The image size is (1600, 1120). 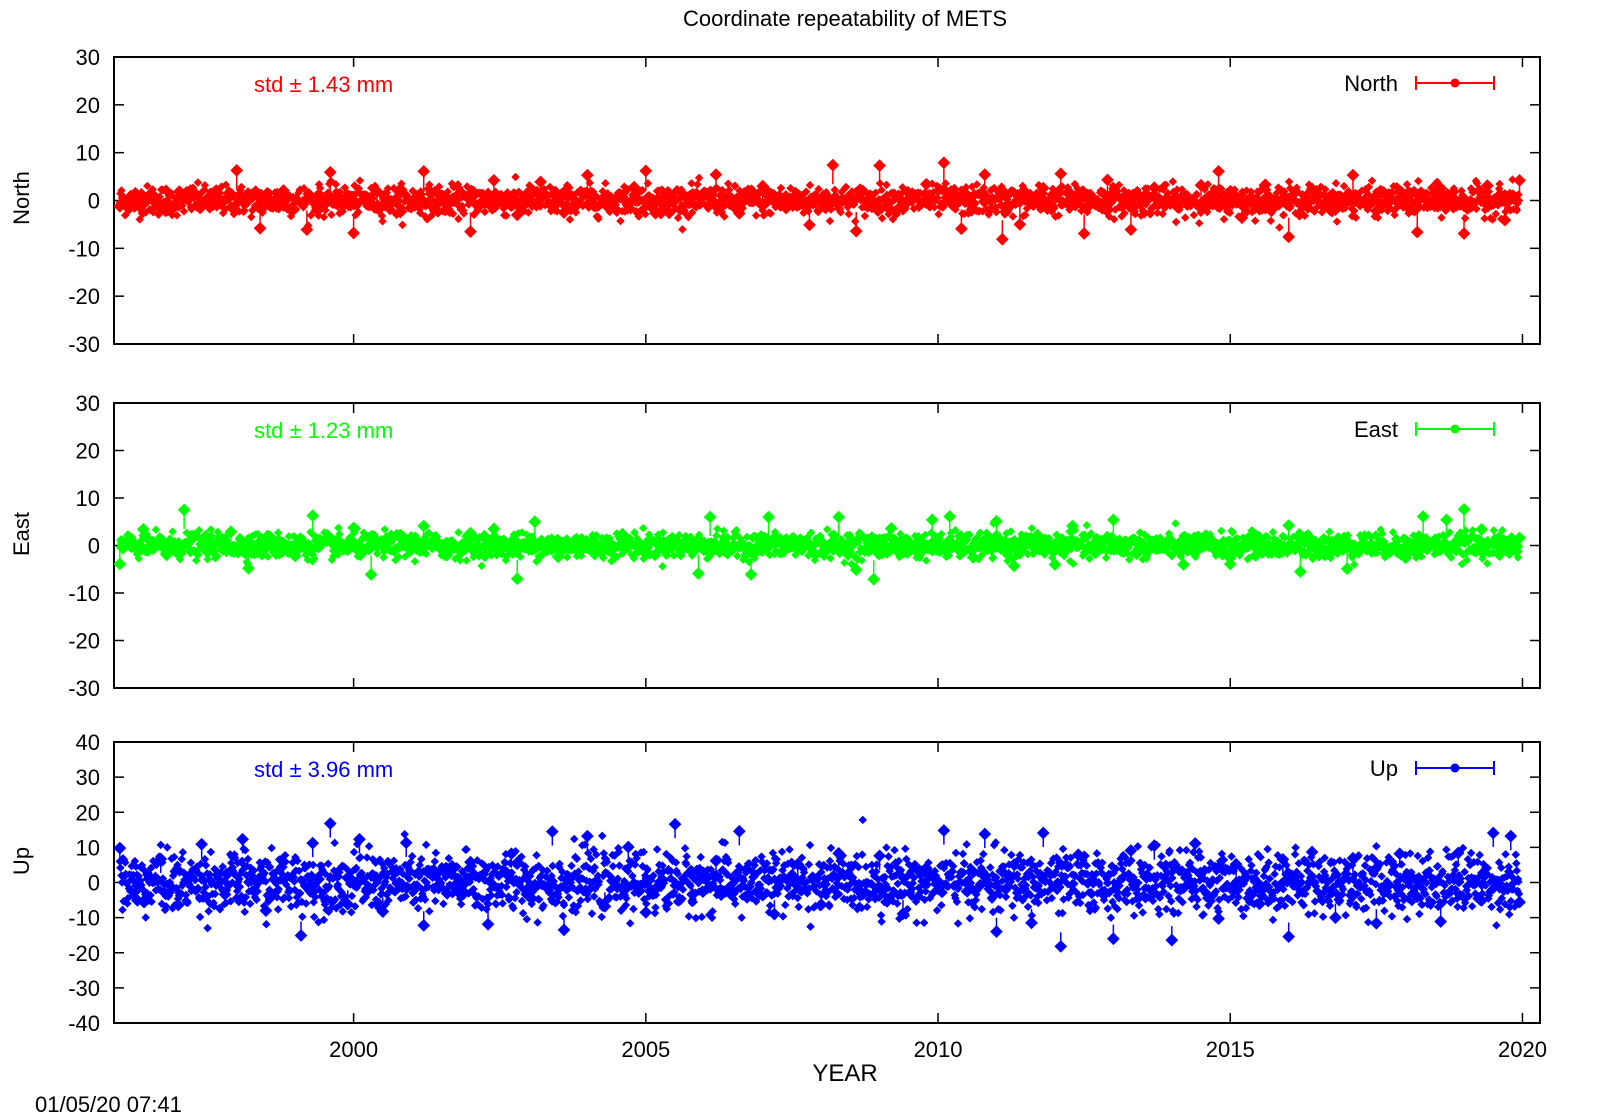 What do you see at coordinates (88, 847) in the screenshot?
I see `up-ytick-label: 10` at bounding box center [88, 847].